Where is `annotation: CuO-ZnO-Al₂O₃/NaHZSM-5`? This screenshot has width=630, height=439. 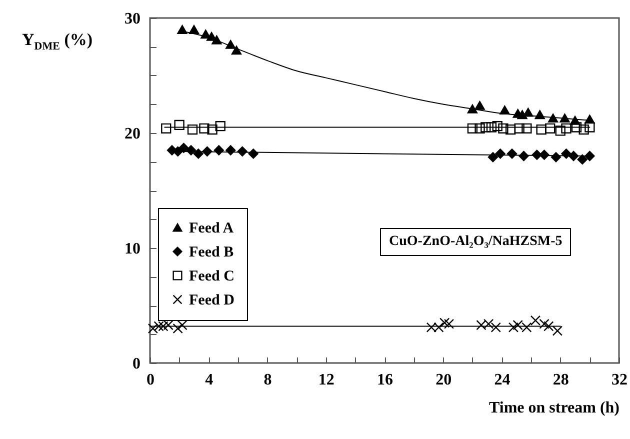 annotation: CuO-ZnO-Al₂O₃/NaHZSM-5 is located at coordinates (476, 242).